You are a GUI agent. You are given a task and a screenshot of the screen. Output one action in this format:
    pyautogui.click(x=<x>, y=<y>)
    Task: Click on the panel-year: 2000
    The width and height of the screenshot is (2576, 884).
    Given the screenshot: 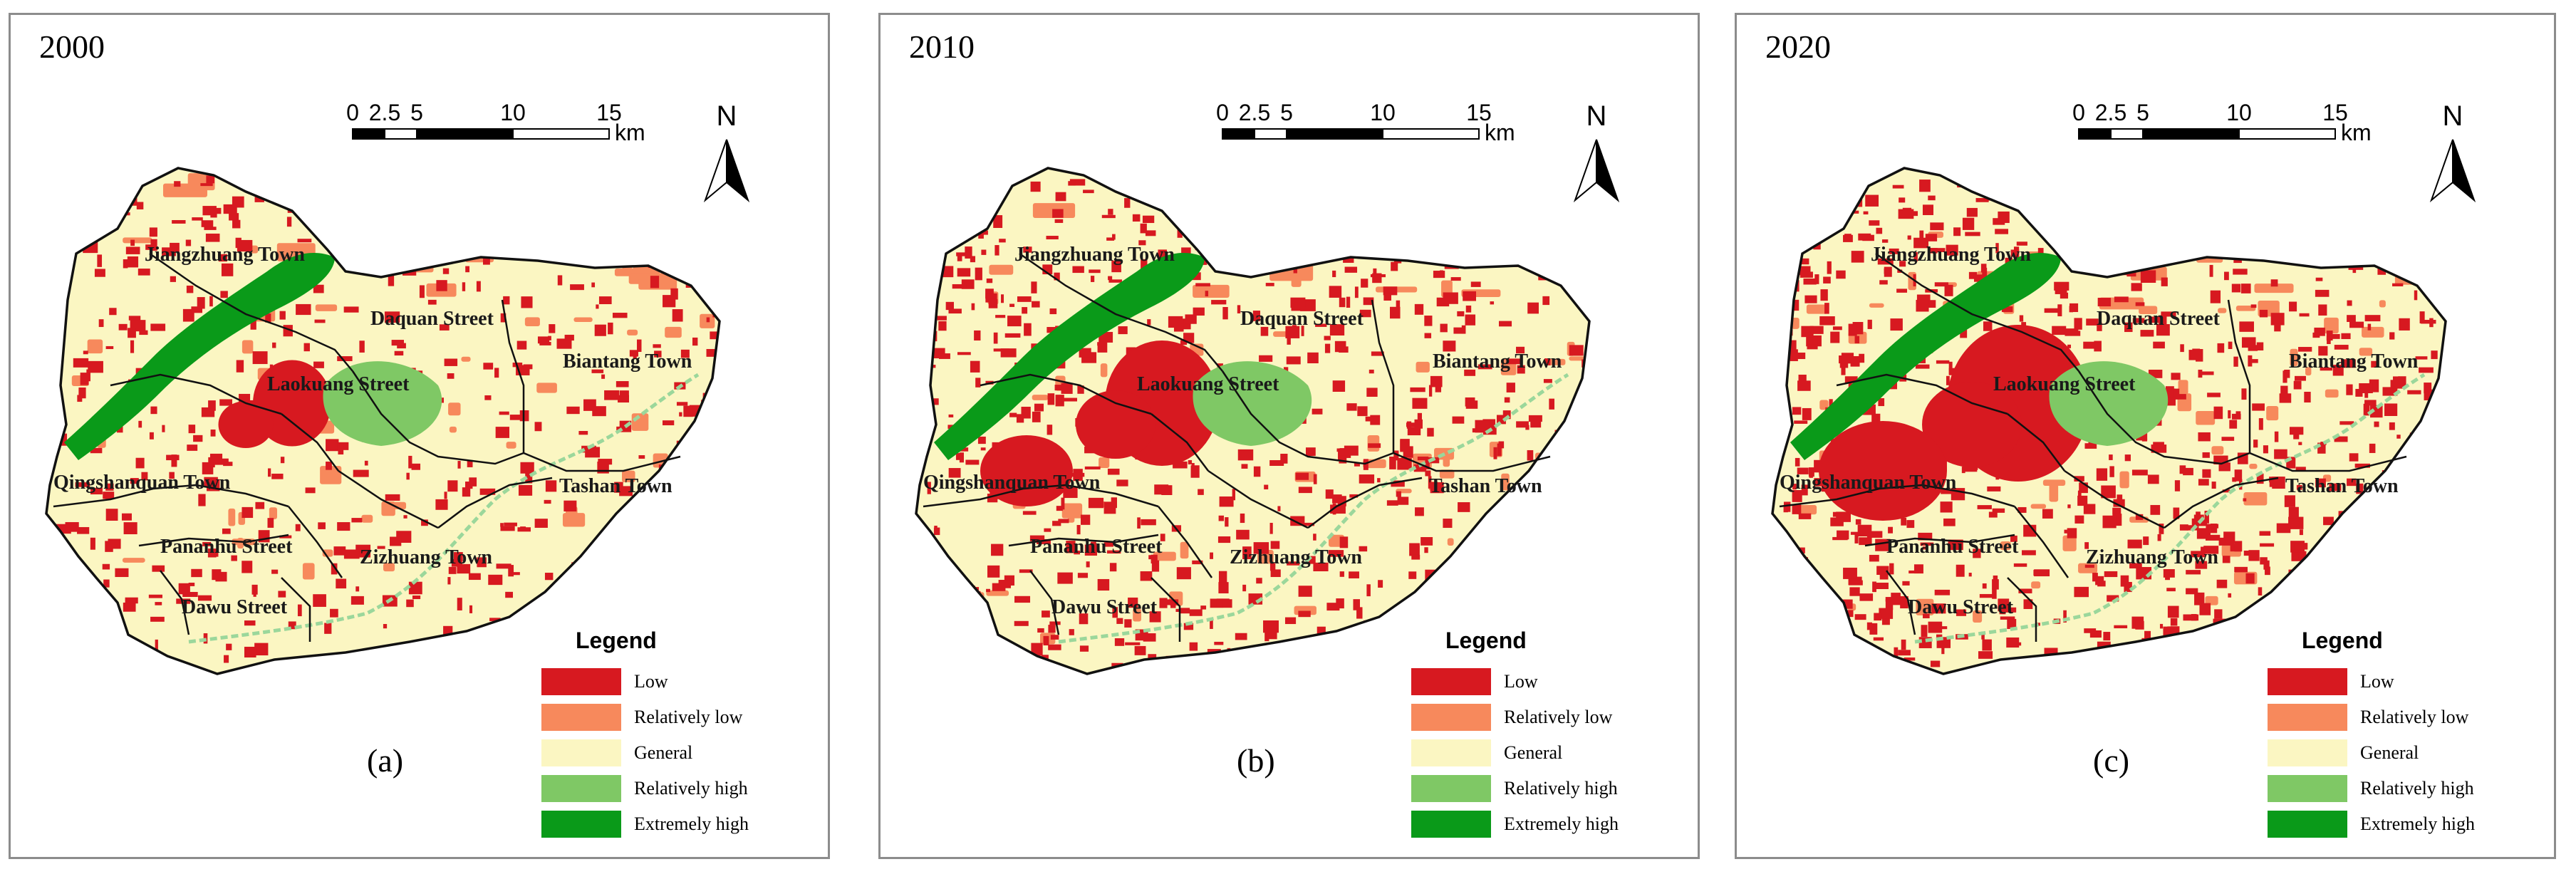 What is the action you would take?
    pyautogui.click(x=72, y=46)
    